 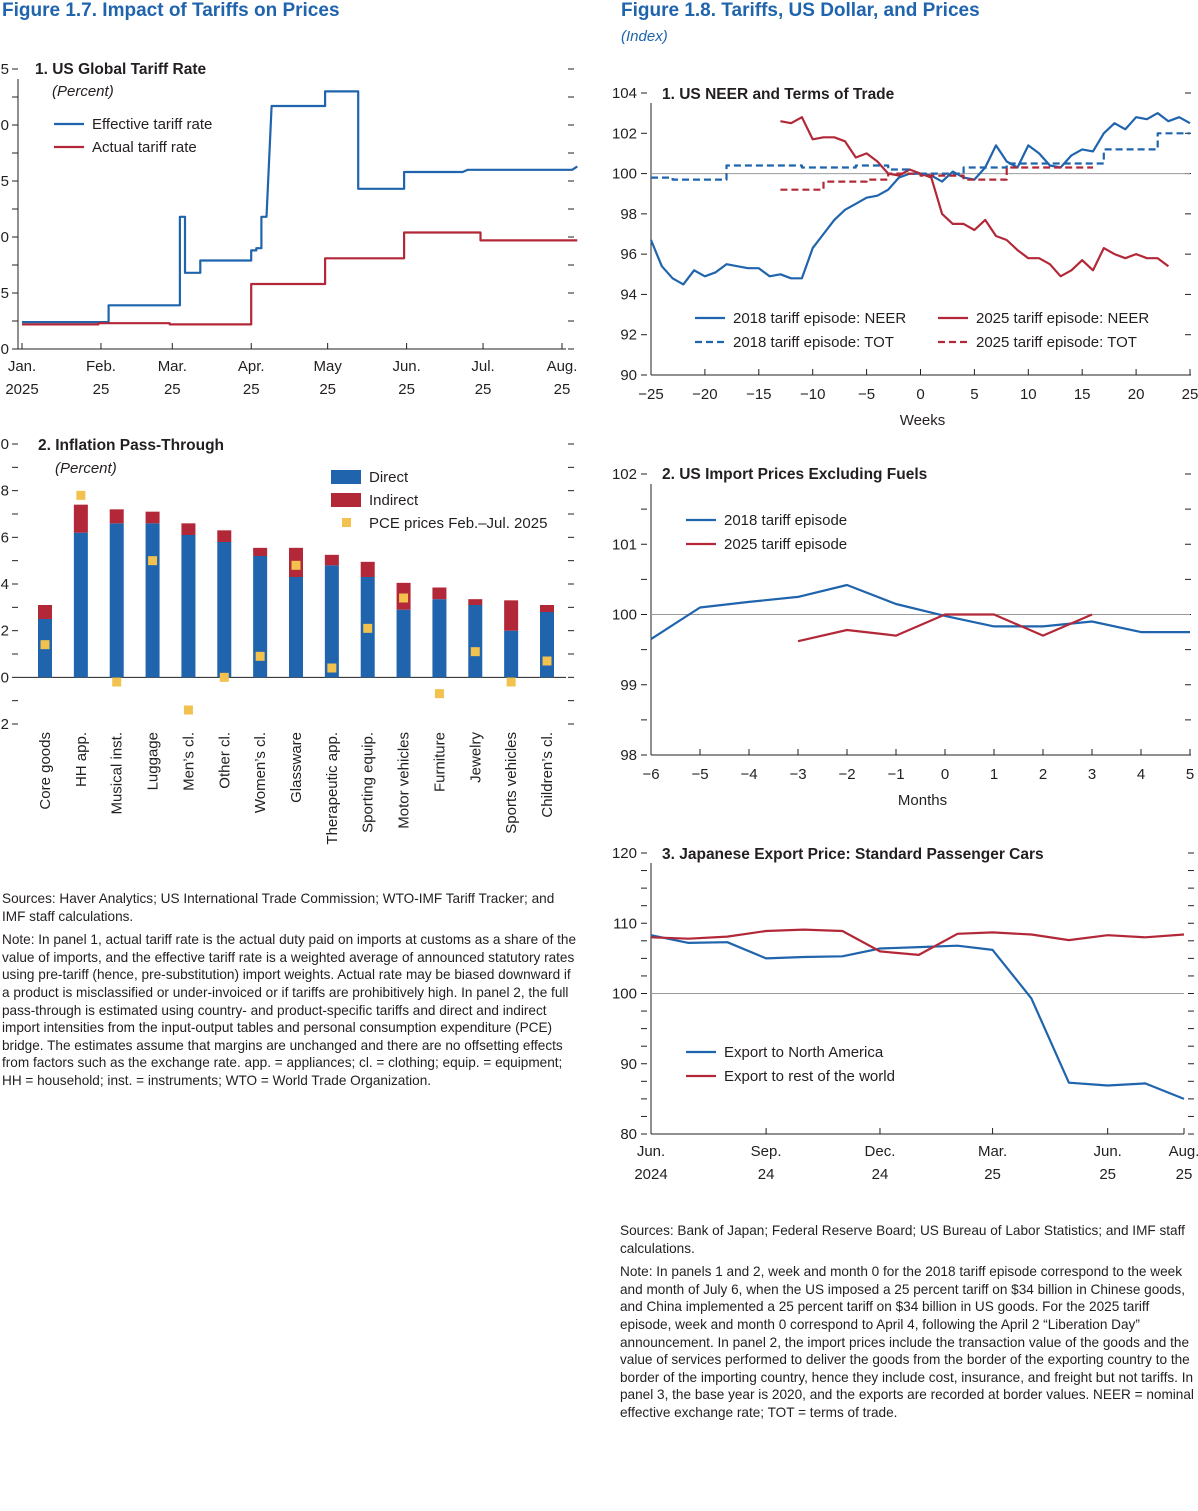 I want to click on y-tick-label: 10, so click(x=4, y=444).